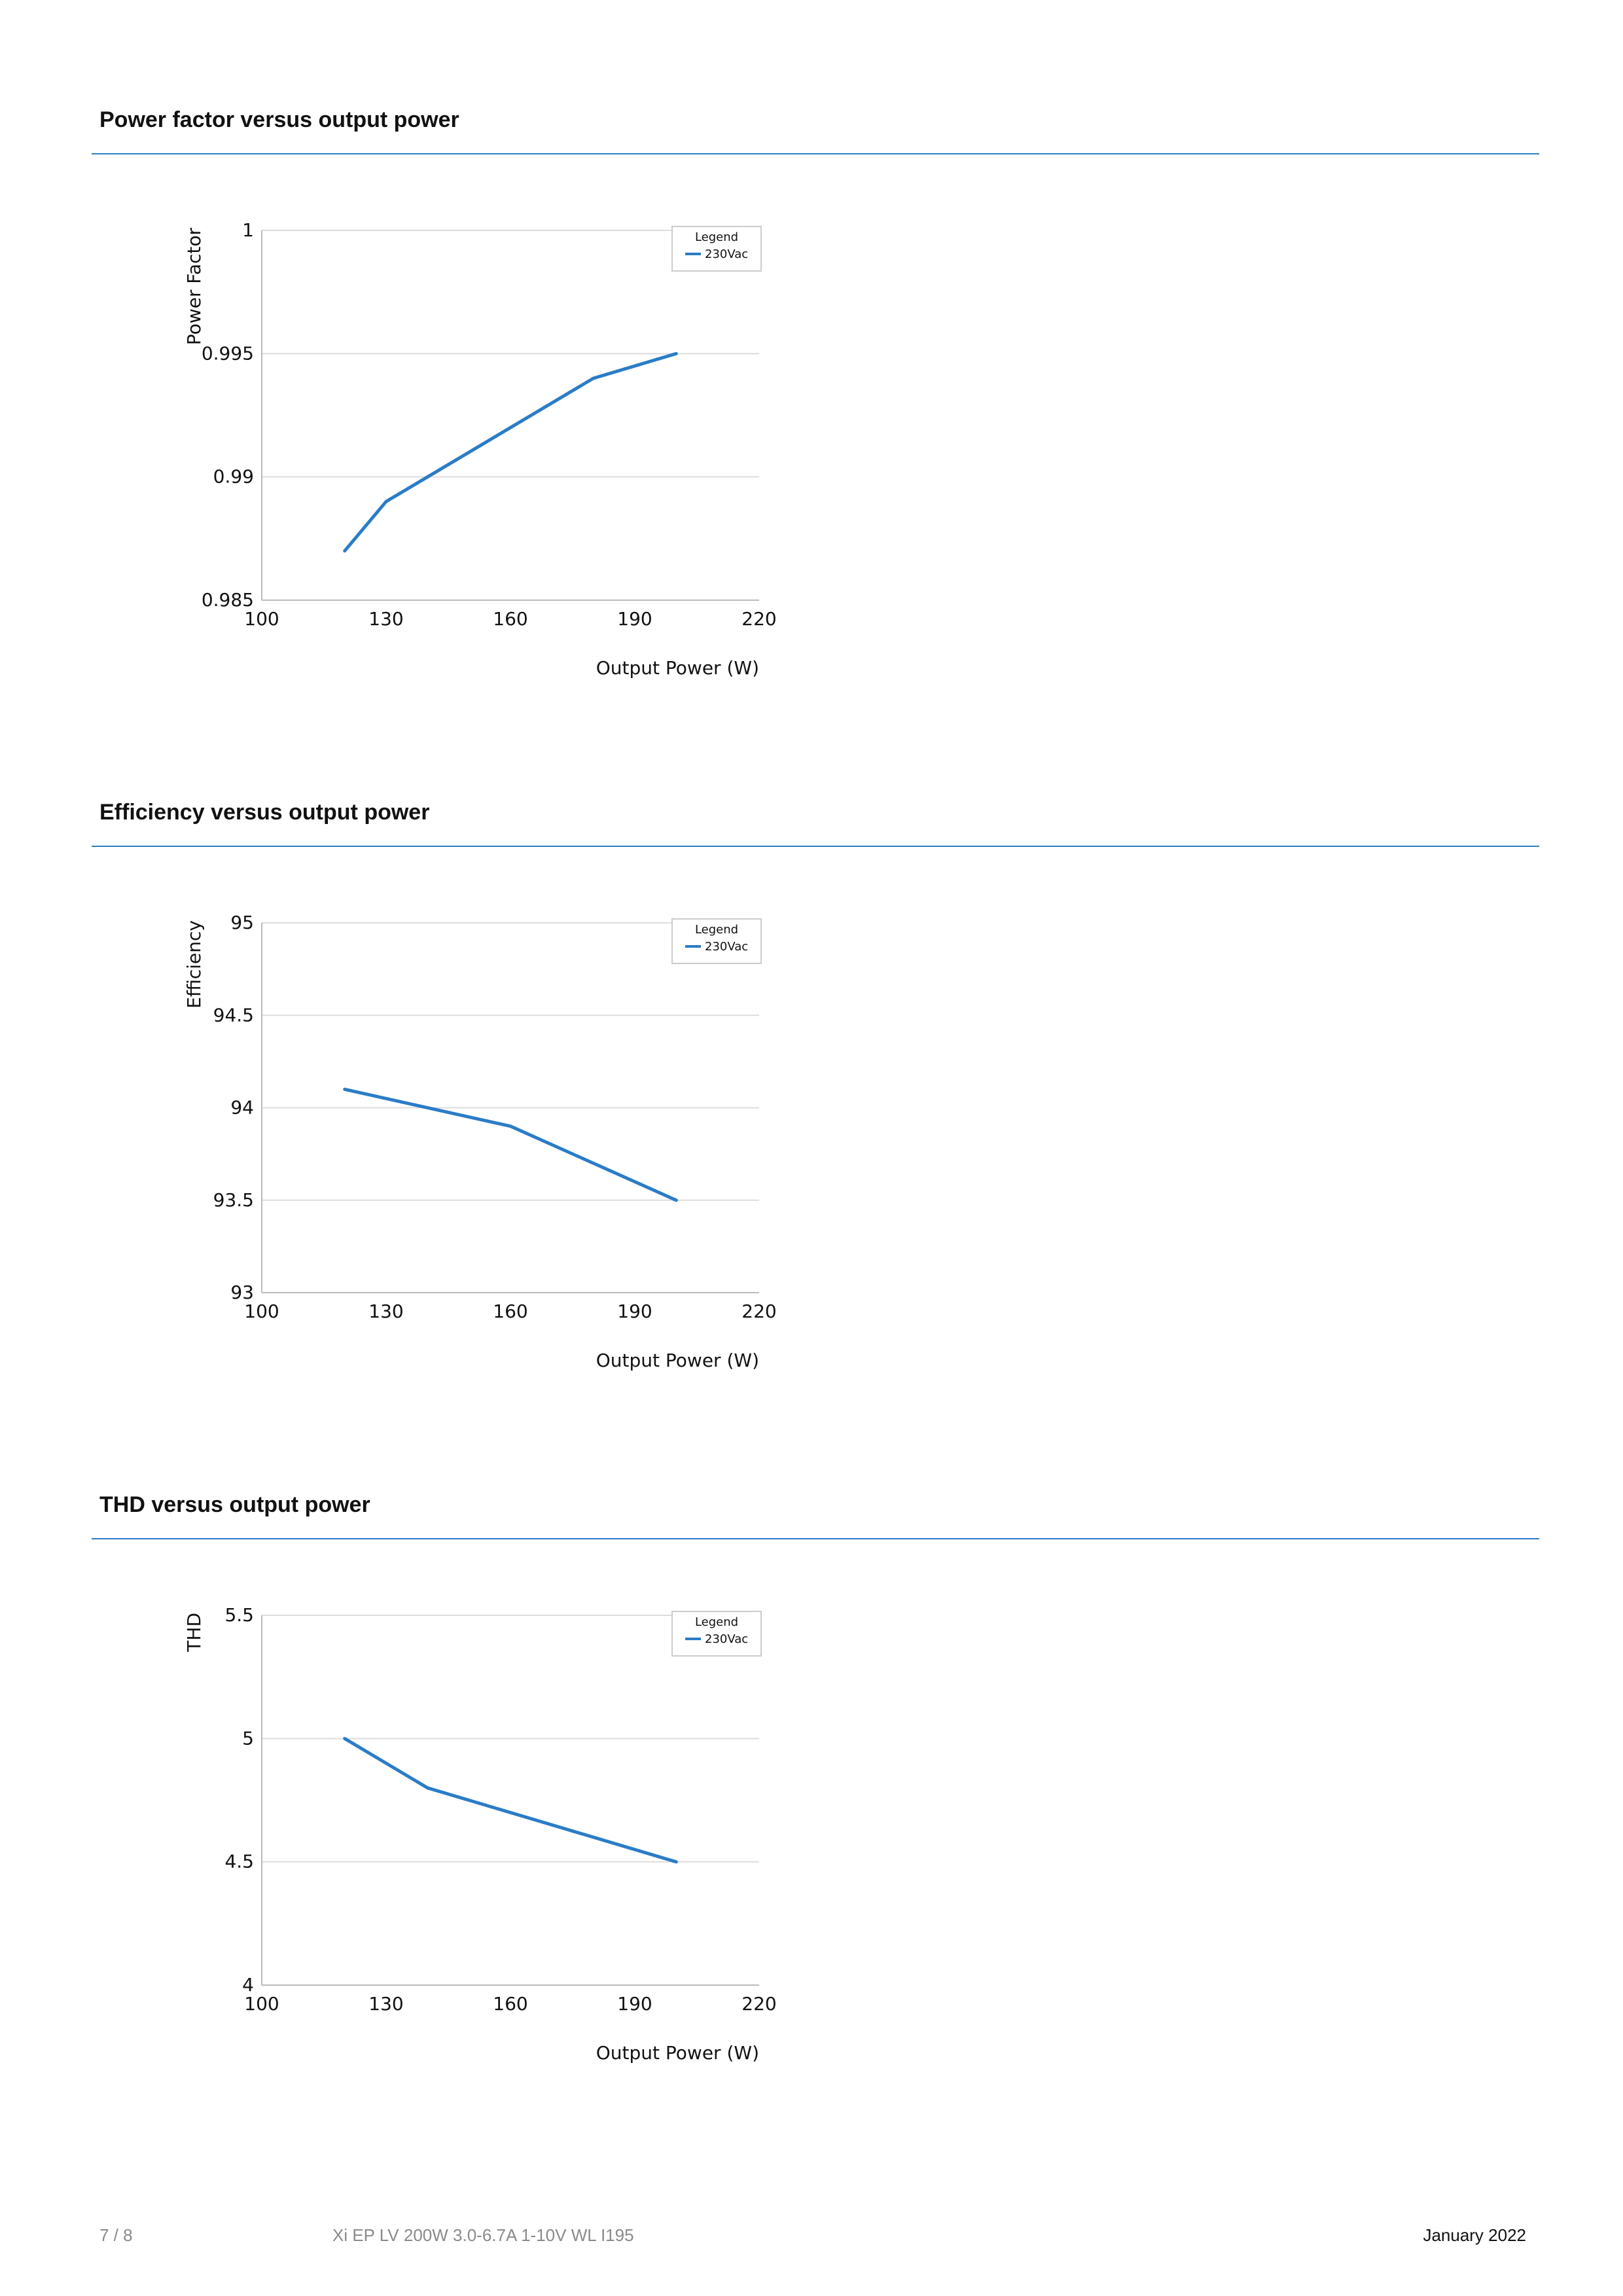  Describe the element at coordinates (279, 119) in the screenshot. I see `section-title: Power factor versus output power` at that location.